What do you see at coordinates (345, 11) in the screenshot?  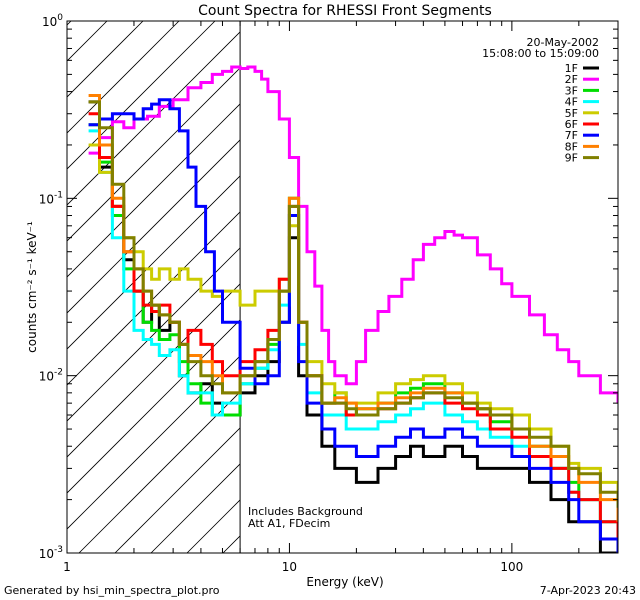 I see `chart-title: Count Spectra for RHESSI Front Segments` at bounding box center [345, 11].